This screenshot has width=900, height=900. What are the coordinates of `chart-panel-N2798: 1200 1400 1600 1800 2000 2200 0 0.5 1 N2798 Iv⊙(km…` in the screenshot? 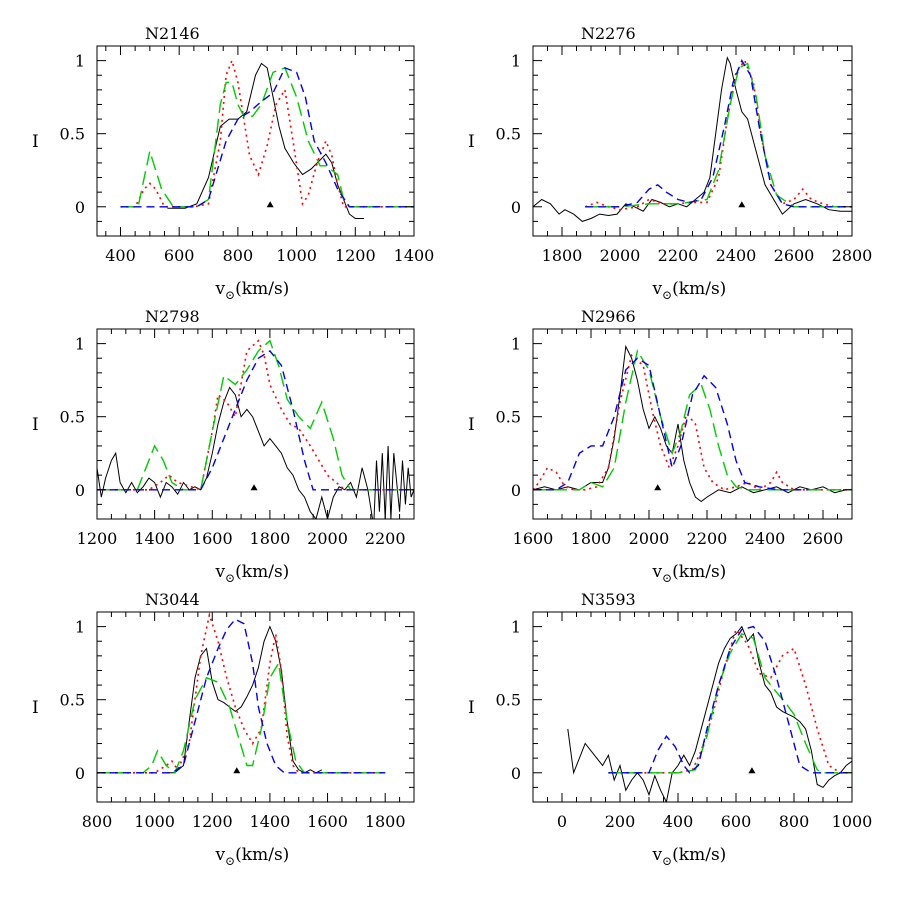 It's located at (223, 446).